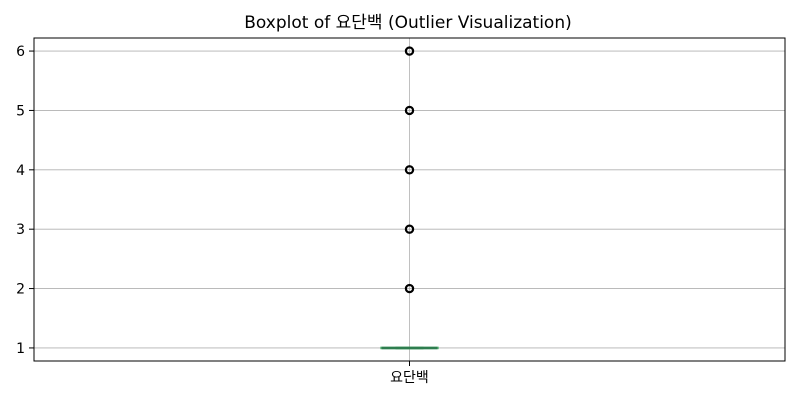 Image resolution: width=800 pixels, height=400 pixels. I want to click on y-tick-label: 4, so click(20, 171).